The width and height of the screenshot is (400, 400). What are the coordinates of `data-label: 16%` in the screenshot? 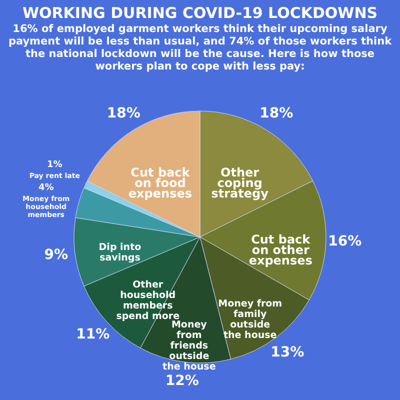 It's located at (345, 241).